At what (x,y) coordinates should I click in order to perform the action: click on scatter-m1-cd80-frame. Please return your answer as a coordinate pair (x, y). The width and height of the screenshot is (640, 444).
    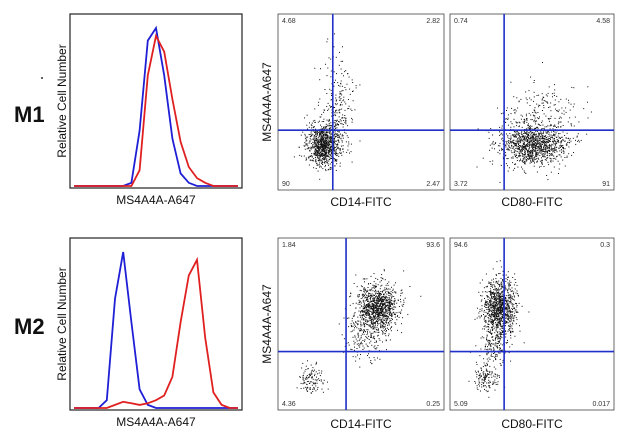
    Looking at the image, I should click on (532, 102).